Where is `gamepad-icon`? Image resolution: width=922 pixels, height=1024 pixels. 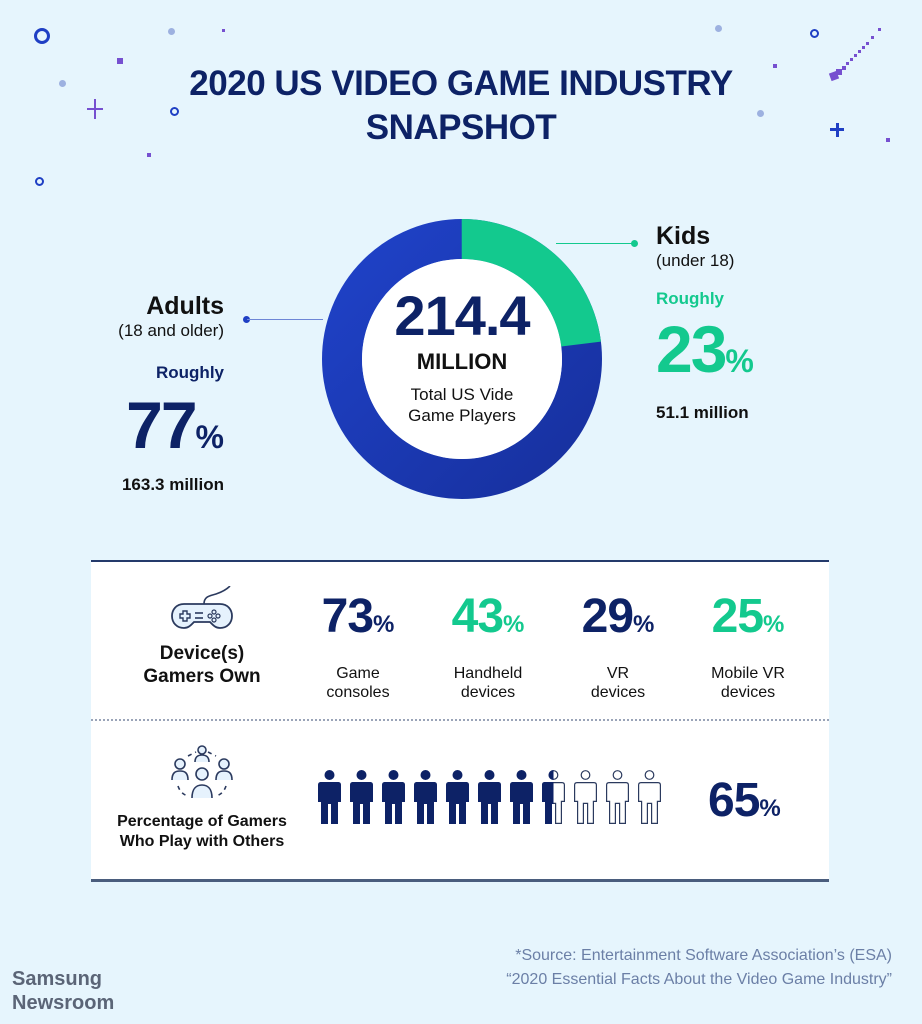 gamepad-icon is located at coordinates (202, 608).